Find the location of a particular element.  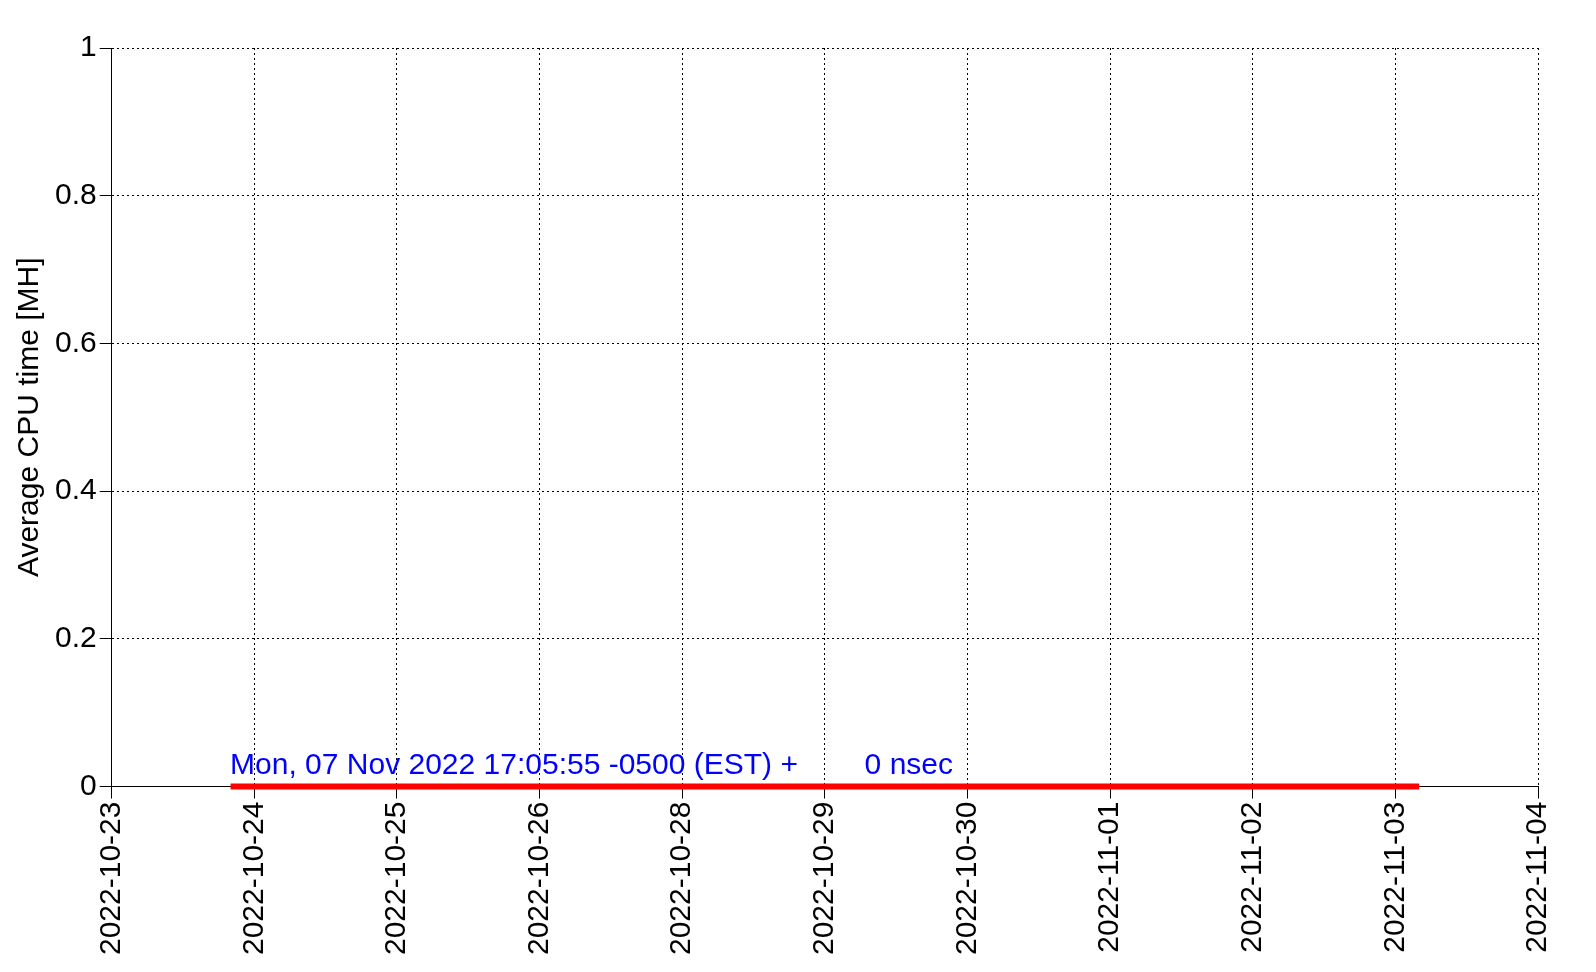

x-tick-label: 2022-10-29 is located at coordinates (823, 878).